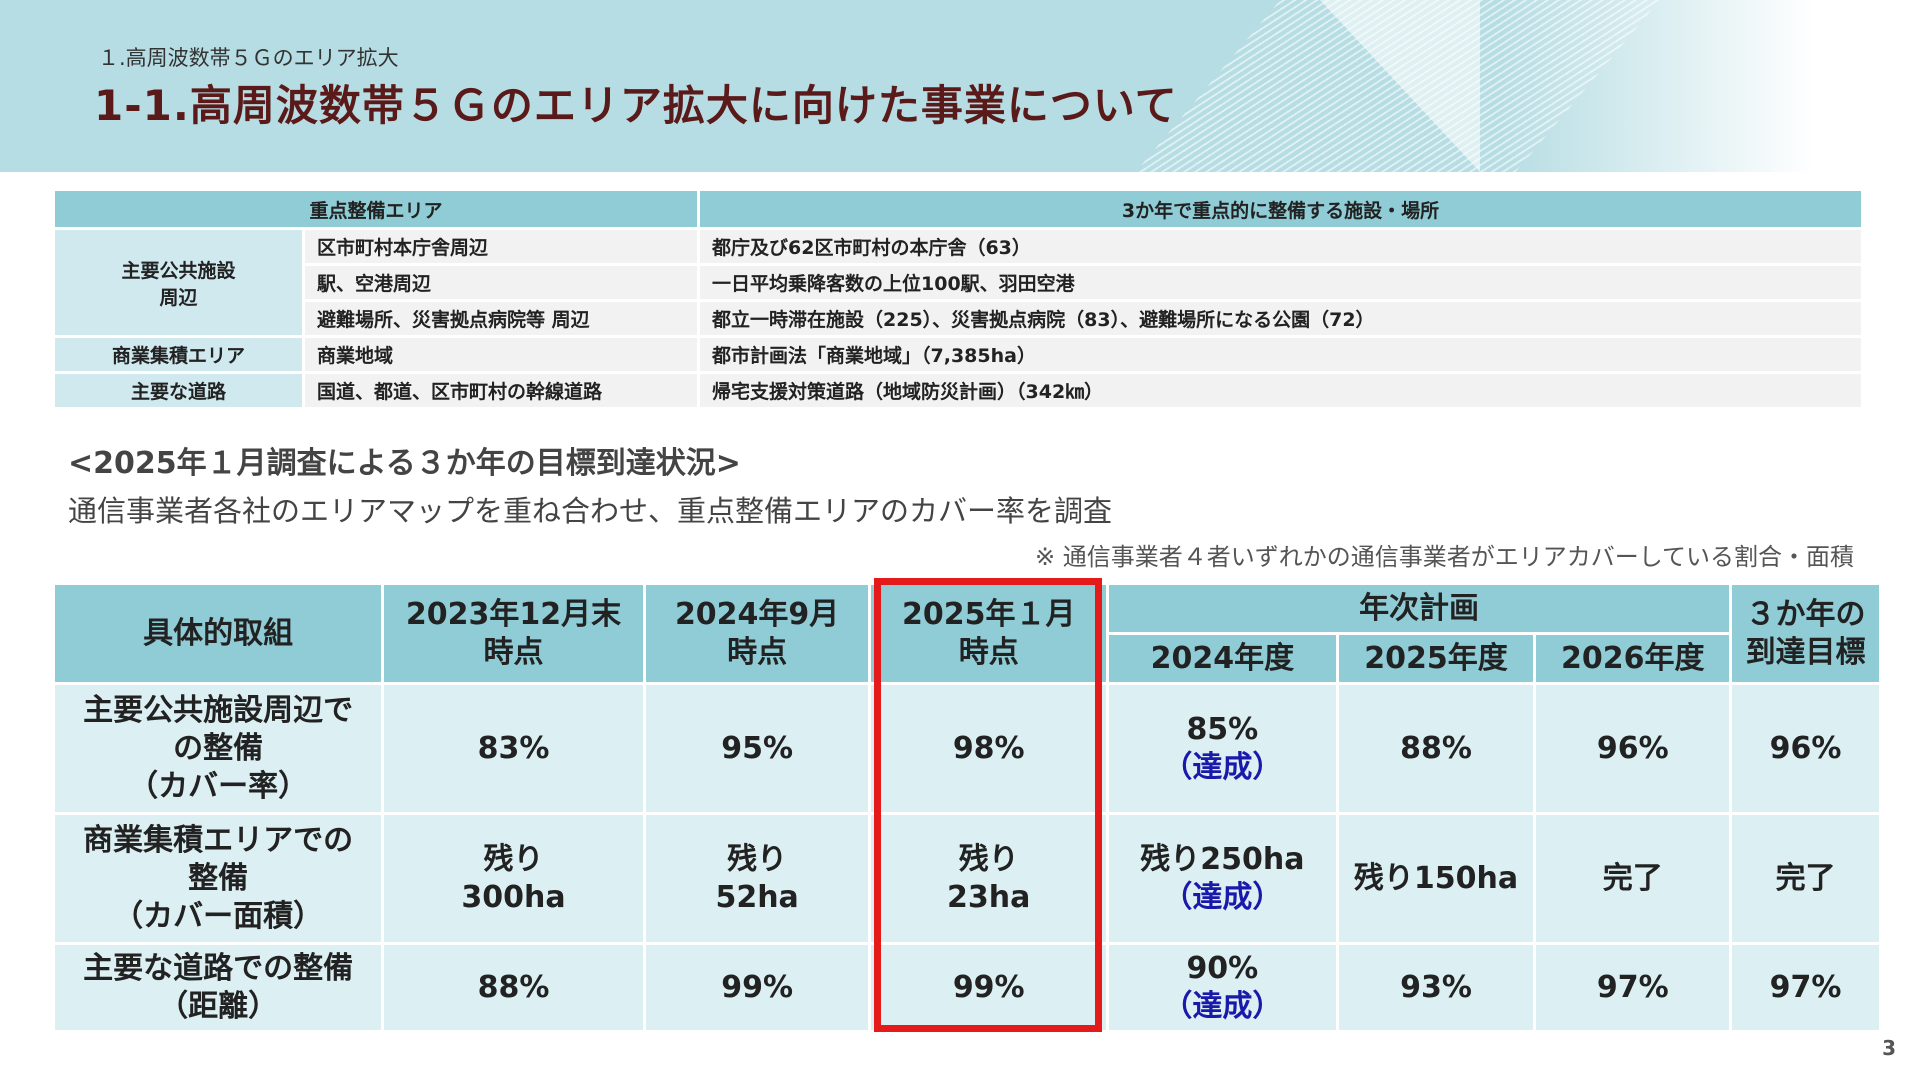  What do you see at coordinates (1805, 987) in the screenshot?
I see `target-value: 97%` at bounding box center [1805, 987].